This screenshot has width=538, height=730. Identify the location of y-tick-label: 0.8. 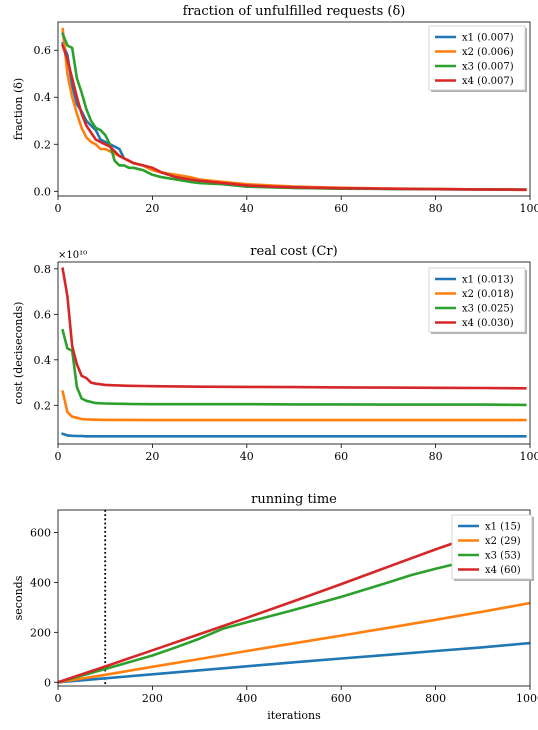
(43, 269).